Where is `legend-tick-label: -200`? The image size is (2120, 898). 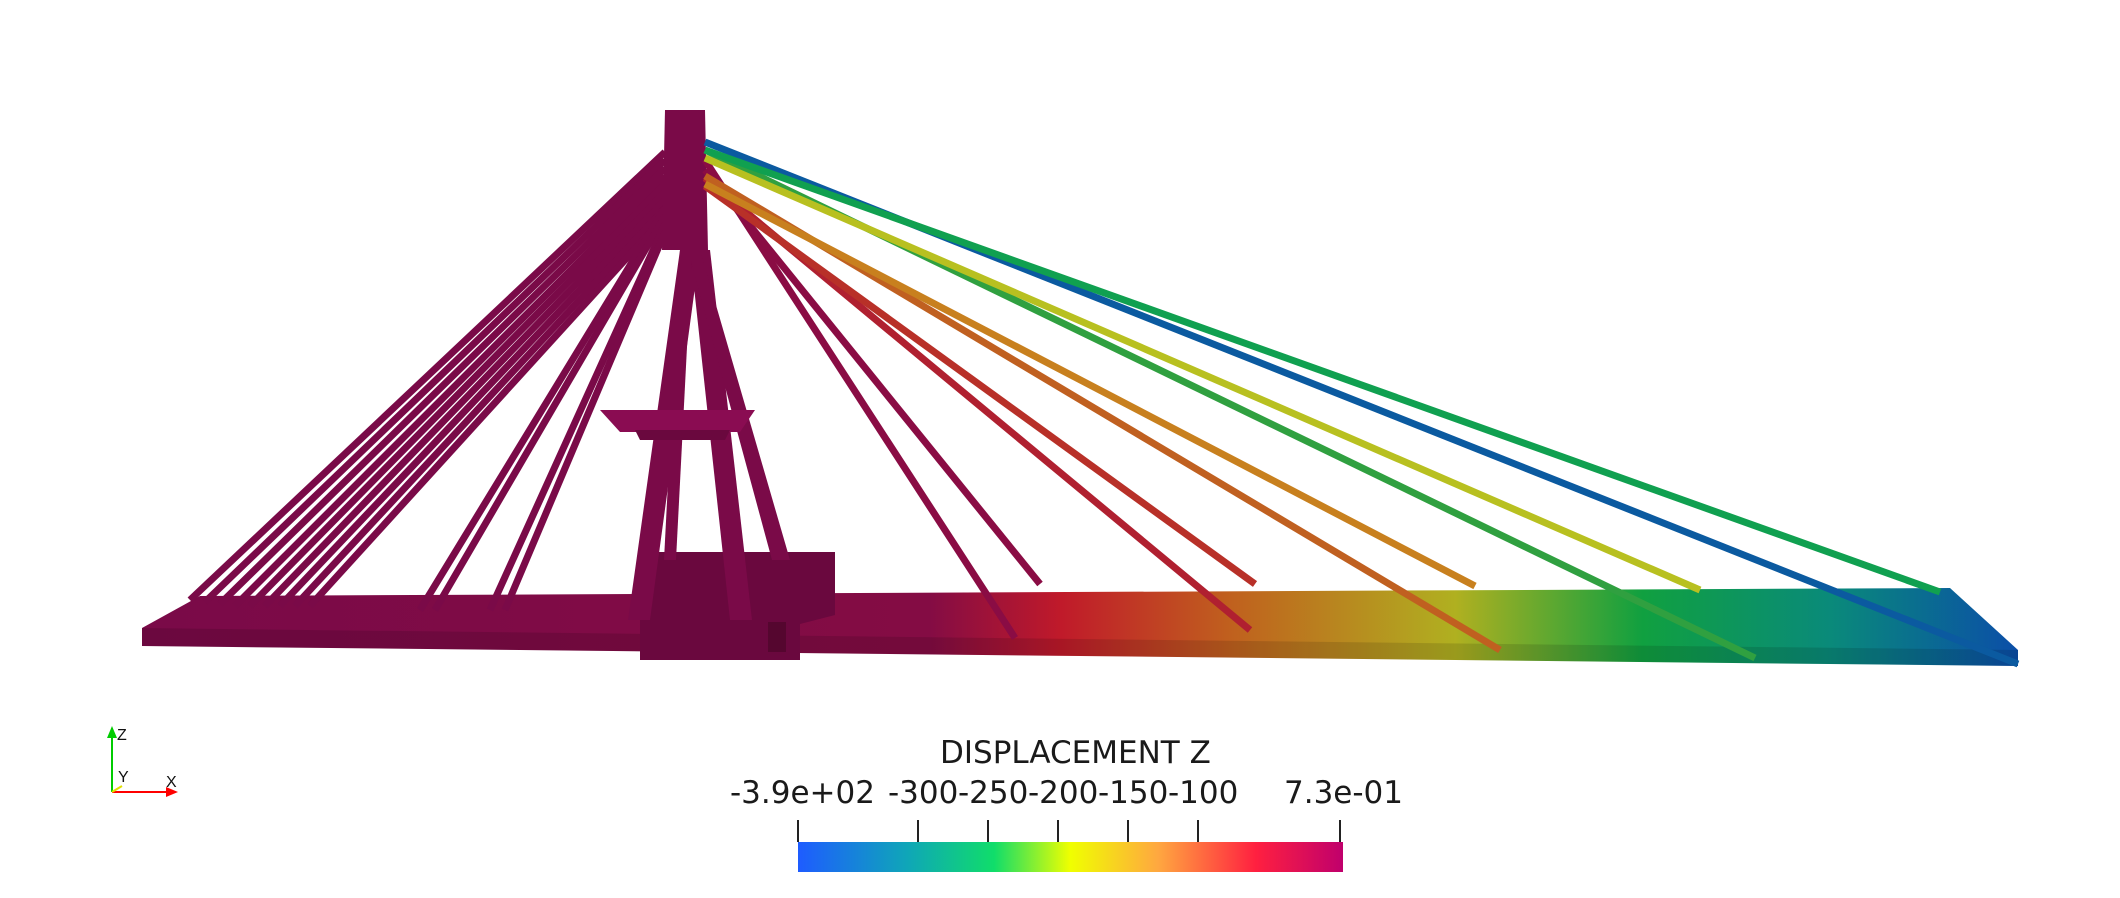
legend-tick-label: -200 is located at coordinates (1063, 793).